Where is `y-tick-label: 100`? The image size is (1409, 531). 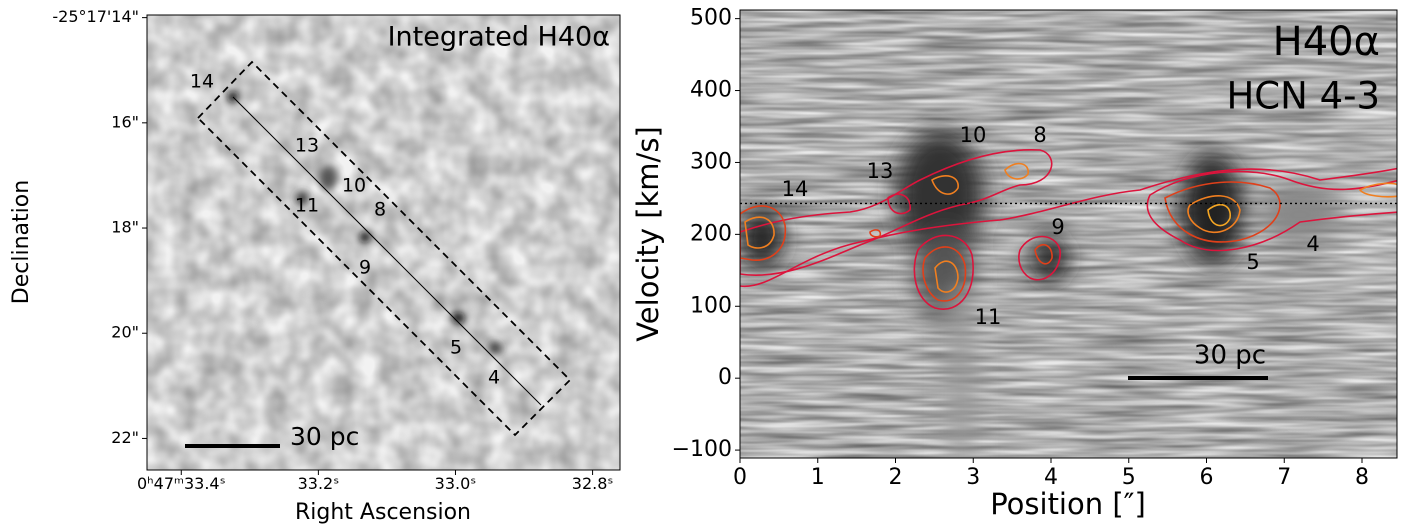 y-tick-label: 100 is located at coordinates (711, 305).